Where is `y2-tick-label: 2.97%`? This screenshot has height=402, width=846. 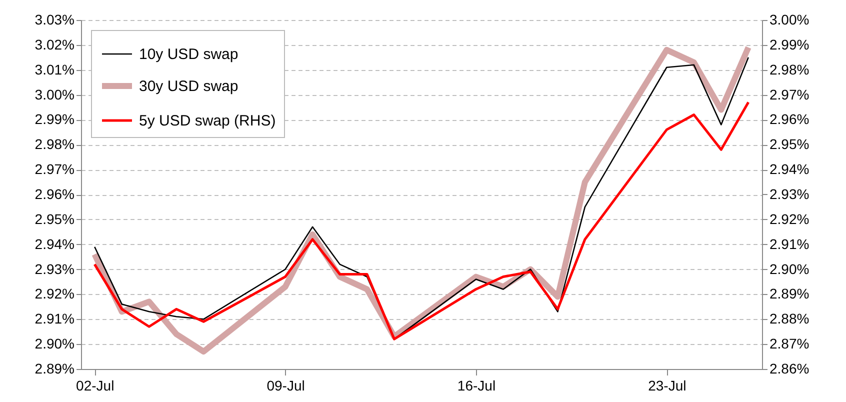
y2-tick-label: 2.97% is located at coordinates (790, 94).